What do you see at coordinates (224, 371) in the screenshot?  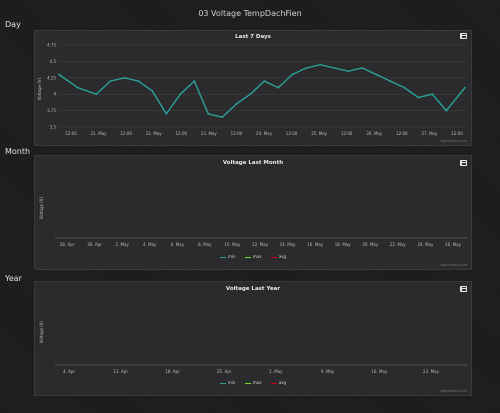 I see `x-tick-label: 25. Apr` at bounding box center [224, 371].